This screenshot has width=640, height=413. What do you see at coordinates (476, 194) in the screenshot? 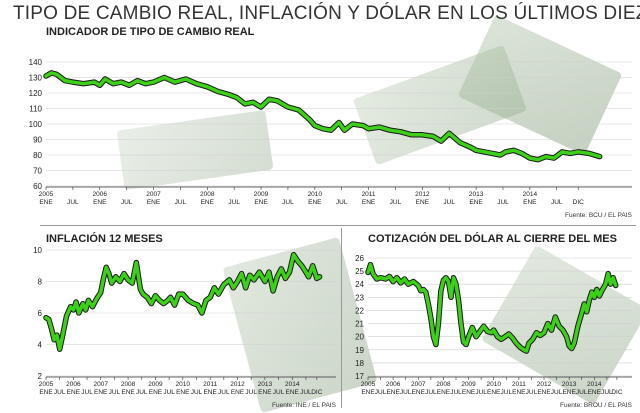
I see `tcr-xtick-label: 2013` at bounding box center [476, 194].